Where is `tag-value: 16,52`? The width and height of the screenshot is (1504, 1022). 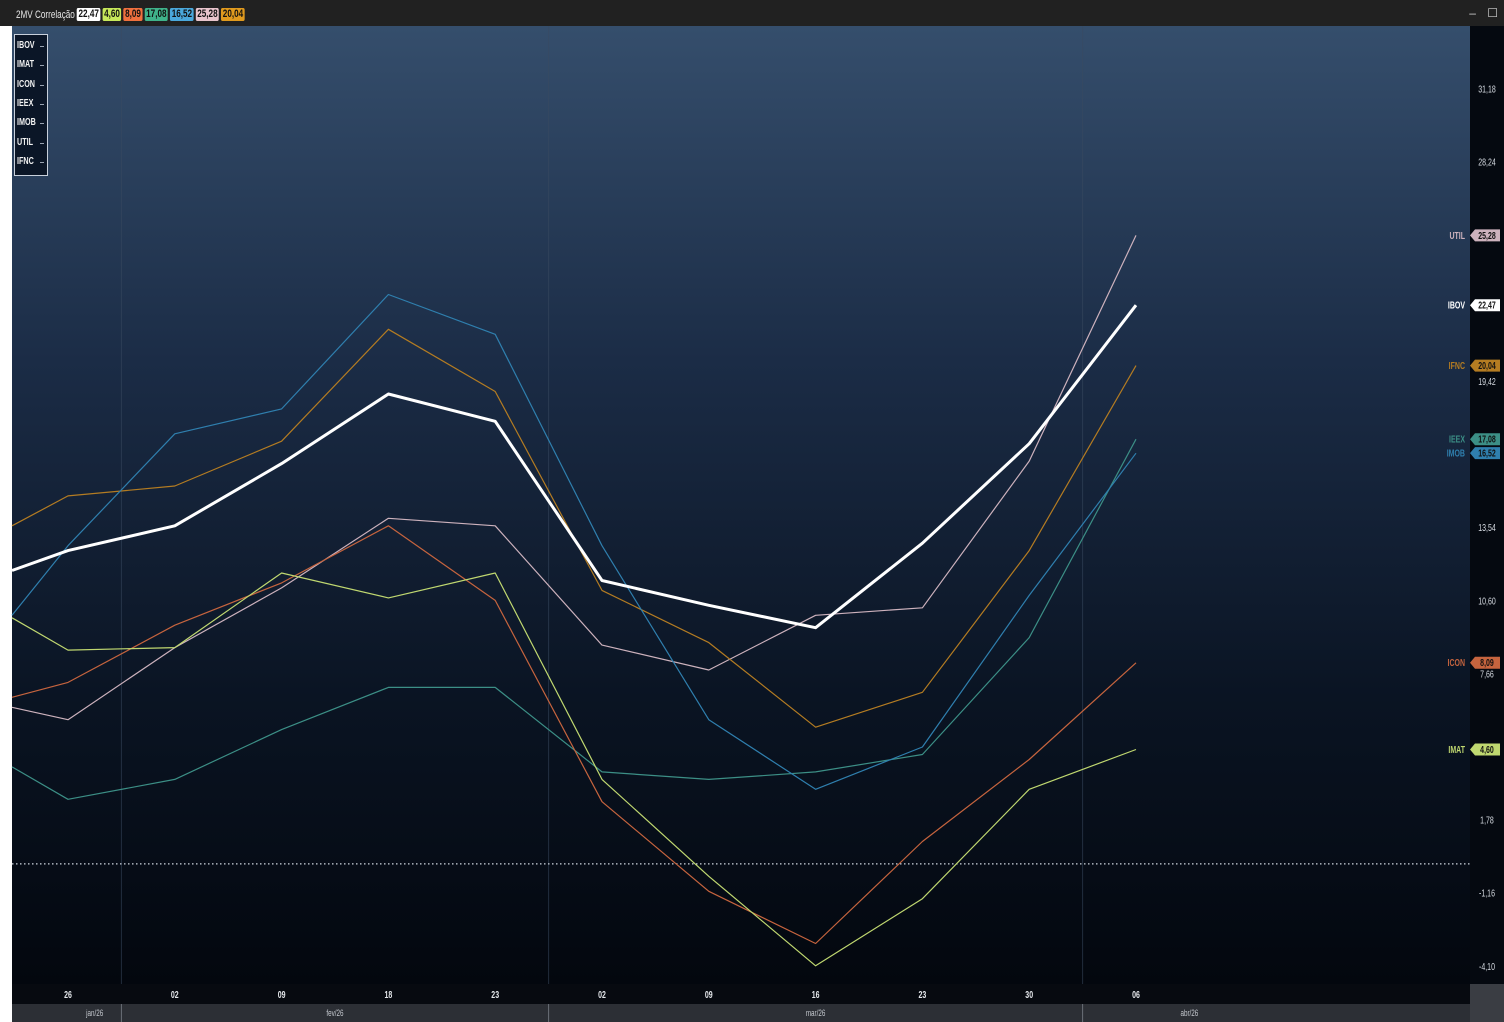
tag-value: 16,52 is located at coordinates (1487, 453).